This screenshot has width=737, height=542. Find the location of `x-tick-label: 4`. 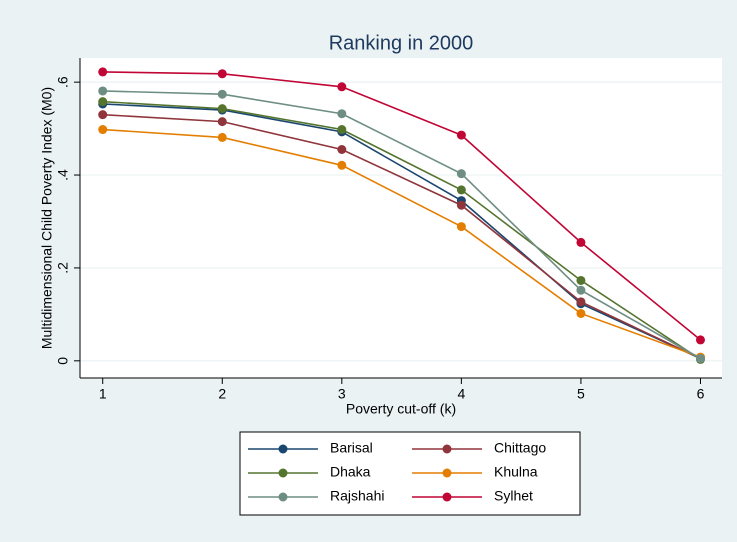

x-tick-label: 4 is located at coordinates (461, 394).